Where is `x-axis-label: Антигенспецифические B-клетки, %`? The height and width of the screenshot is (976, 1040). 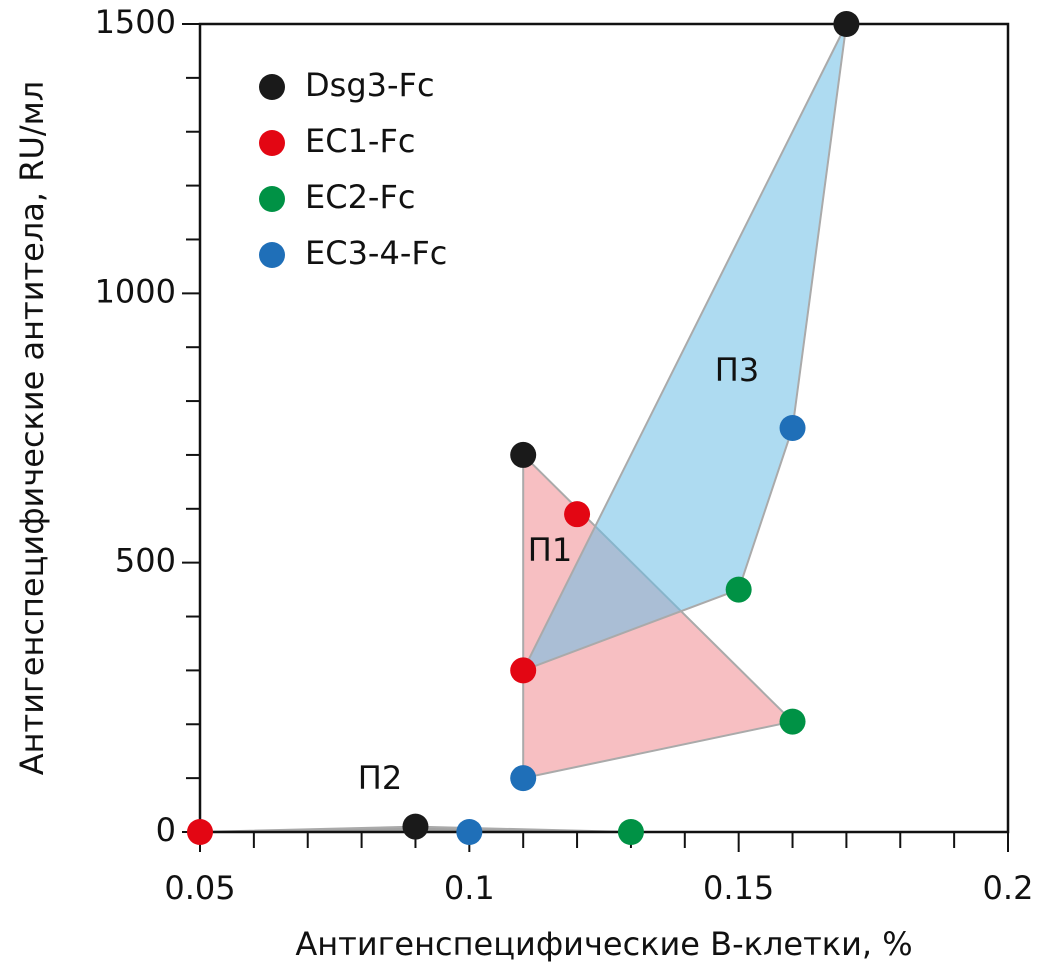 x-axis-label: Антигенспецифические B-клетки, % is located at coordinates (603, 944).